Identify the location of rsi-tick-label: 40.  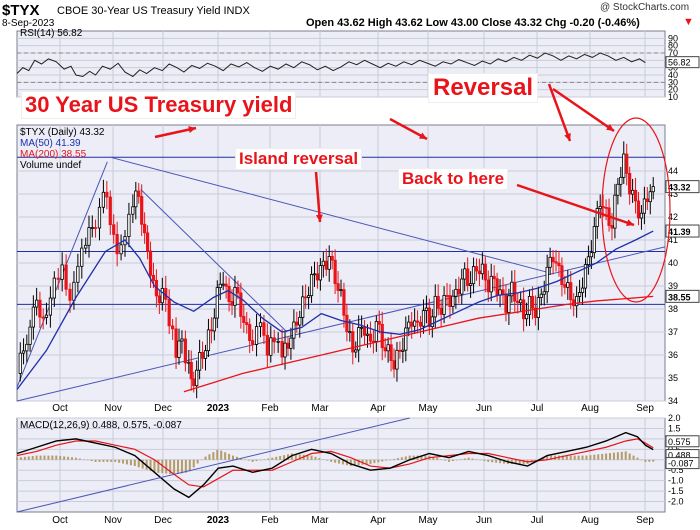
(673, 75).